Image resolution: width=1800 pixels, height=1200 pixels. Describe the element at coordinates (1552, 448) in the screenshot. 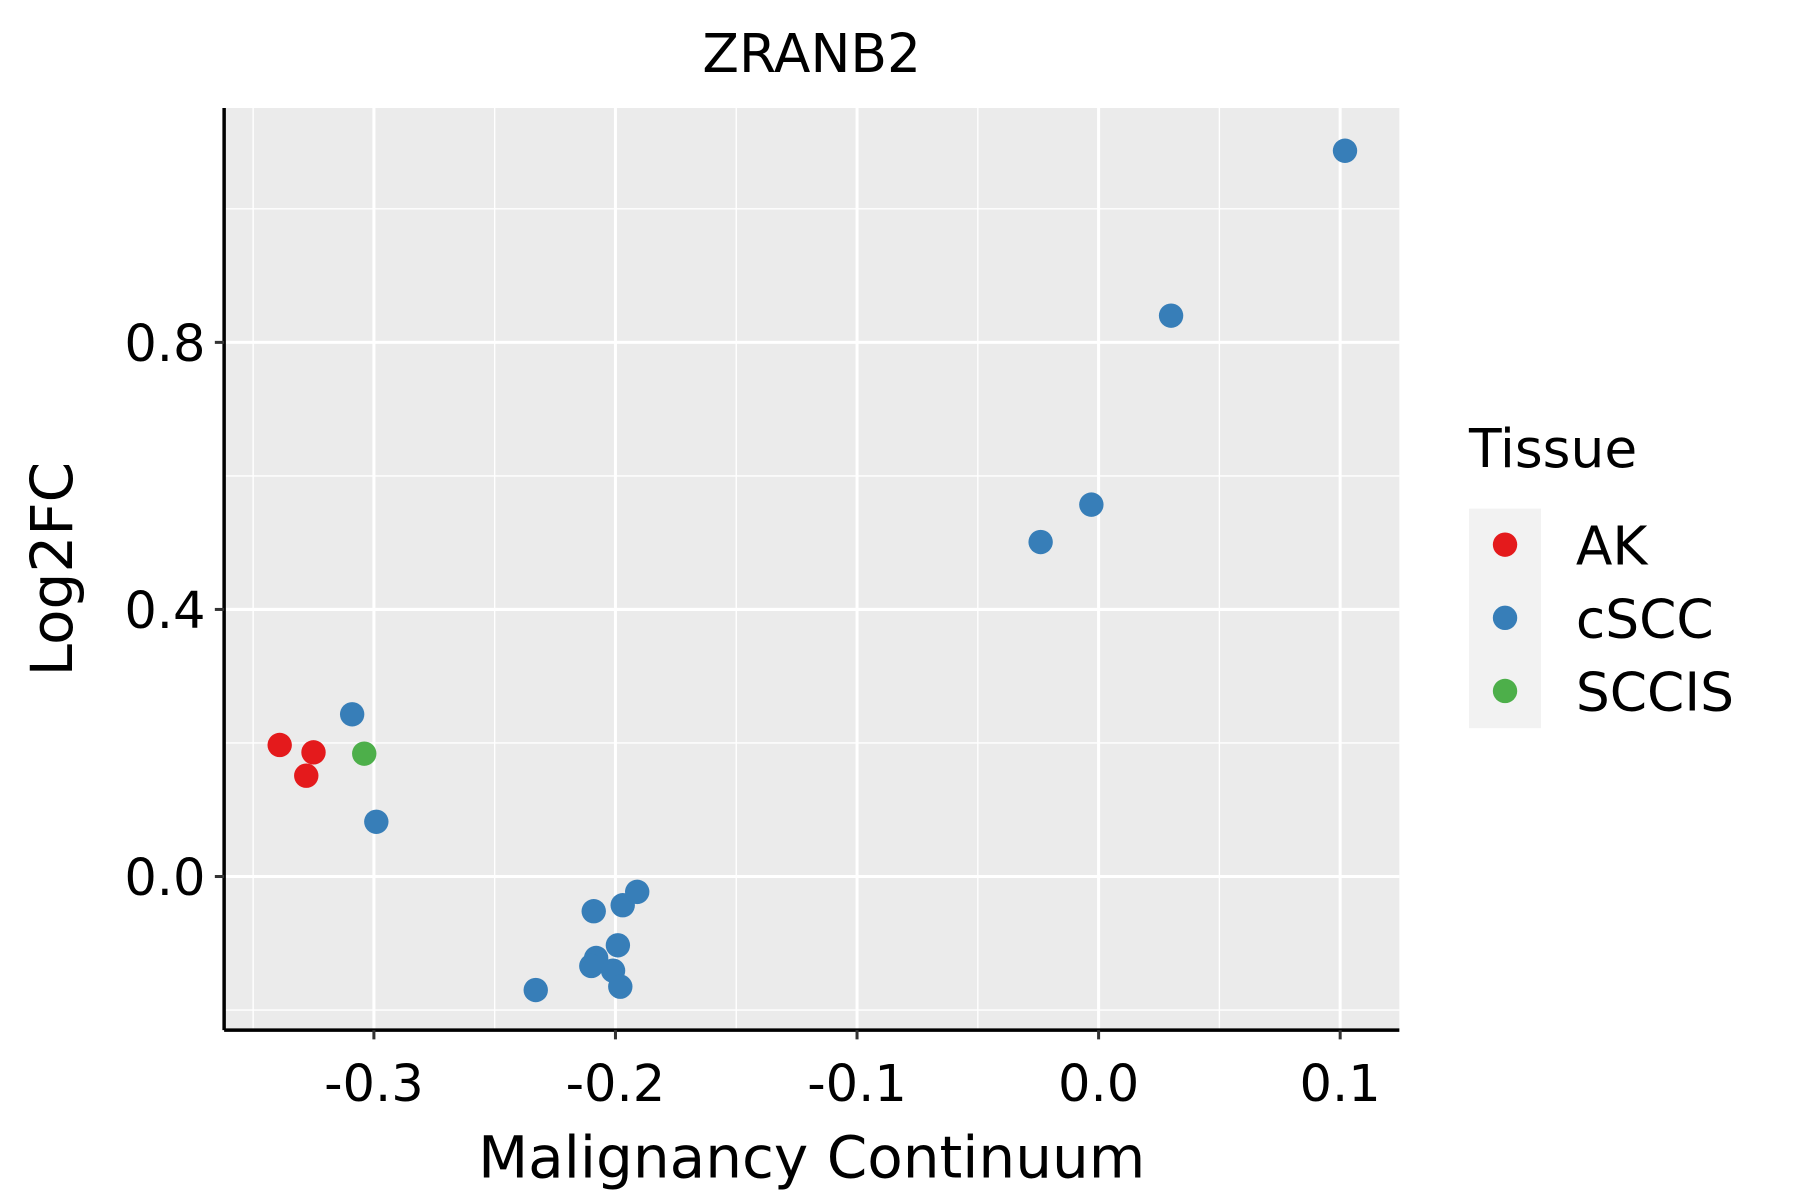

I see `legend-title: Tissue` at that location.